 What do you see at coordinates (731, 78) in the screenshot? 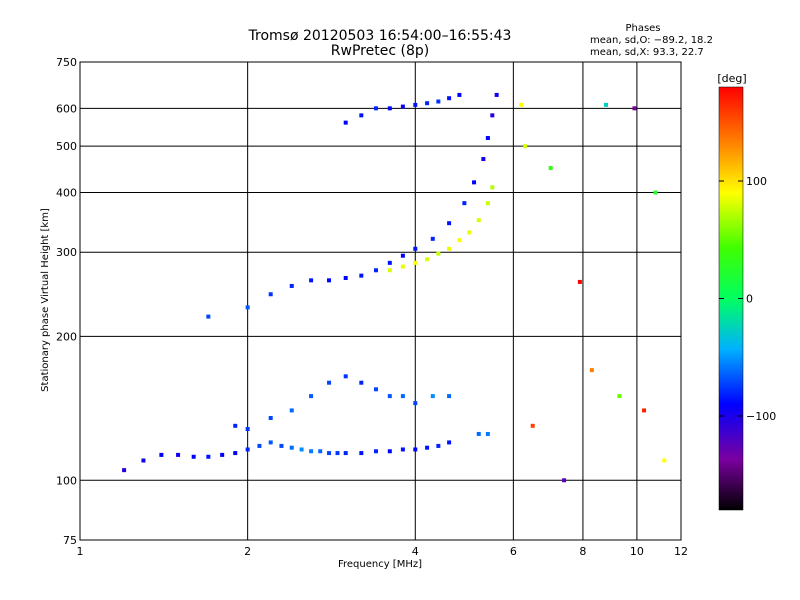
I see `colorbar-label: [deg]` at bounding box center [731, 78].